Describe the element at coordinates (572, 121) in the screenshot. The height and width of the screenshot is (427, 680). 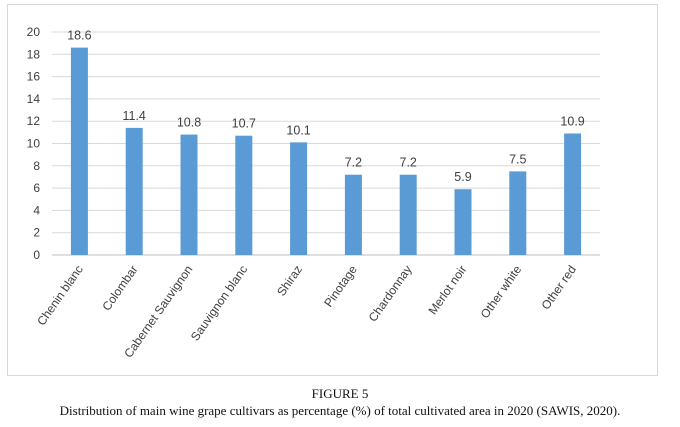
I see `data-label: 10.9` at that location.